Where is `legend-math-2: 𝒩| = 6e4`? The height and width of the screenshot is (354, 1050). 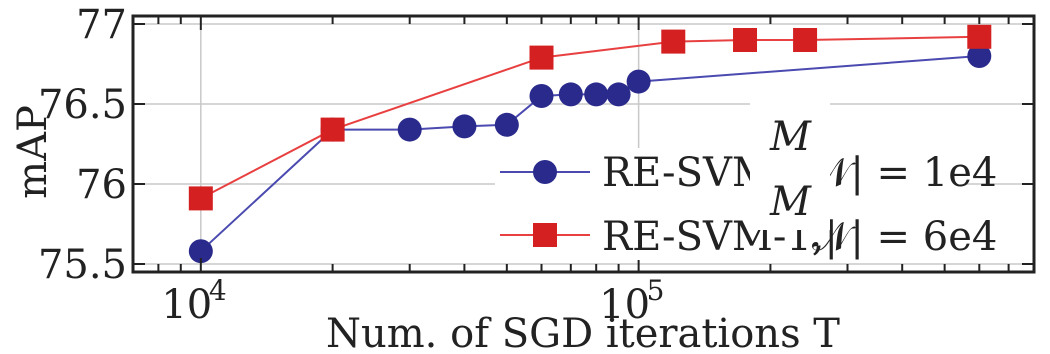 legend-math-2: 𝒩| = 6e4 is located at coordinates (904, 237).